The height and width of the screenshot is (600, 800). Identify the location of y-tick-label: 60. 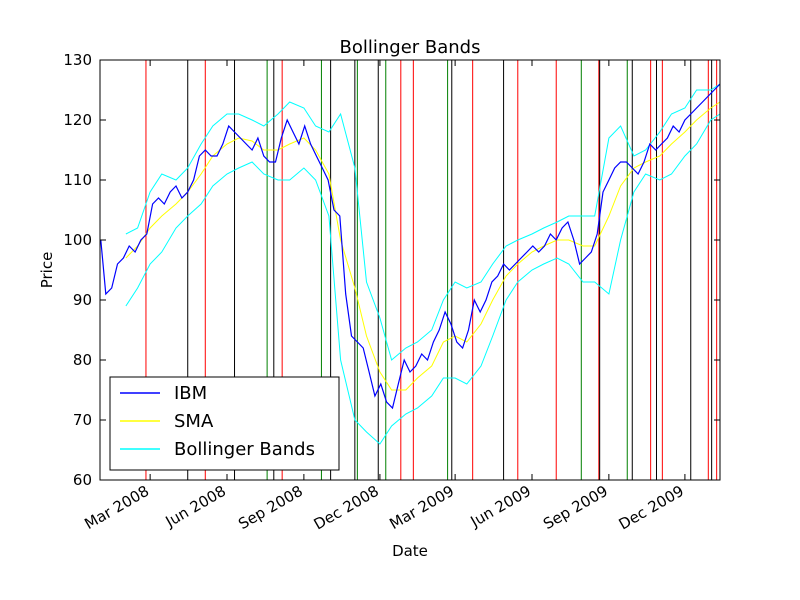
(82, 480).